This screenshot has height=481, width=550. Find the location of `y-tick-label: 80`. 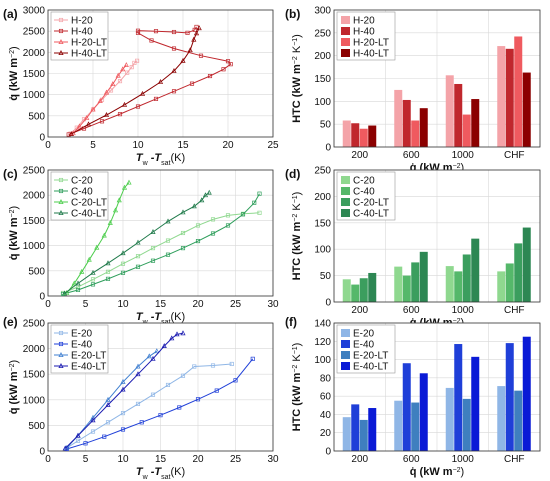

y-tick-label: 80 is located at coordinates (326, 378).